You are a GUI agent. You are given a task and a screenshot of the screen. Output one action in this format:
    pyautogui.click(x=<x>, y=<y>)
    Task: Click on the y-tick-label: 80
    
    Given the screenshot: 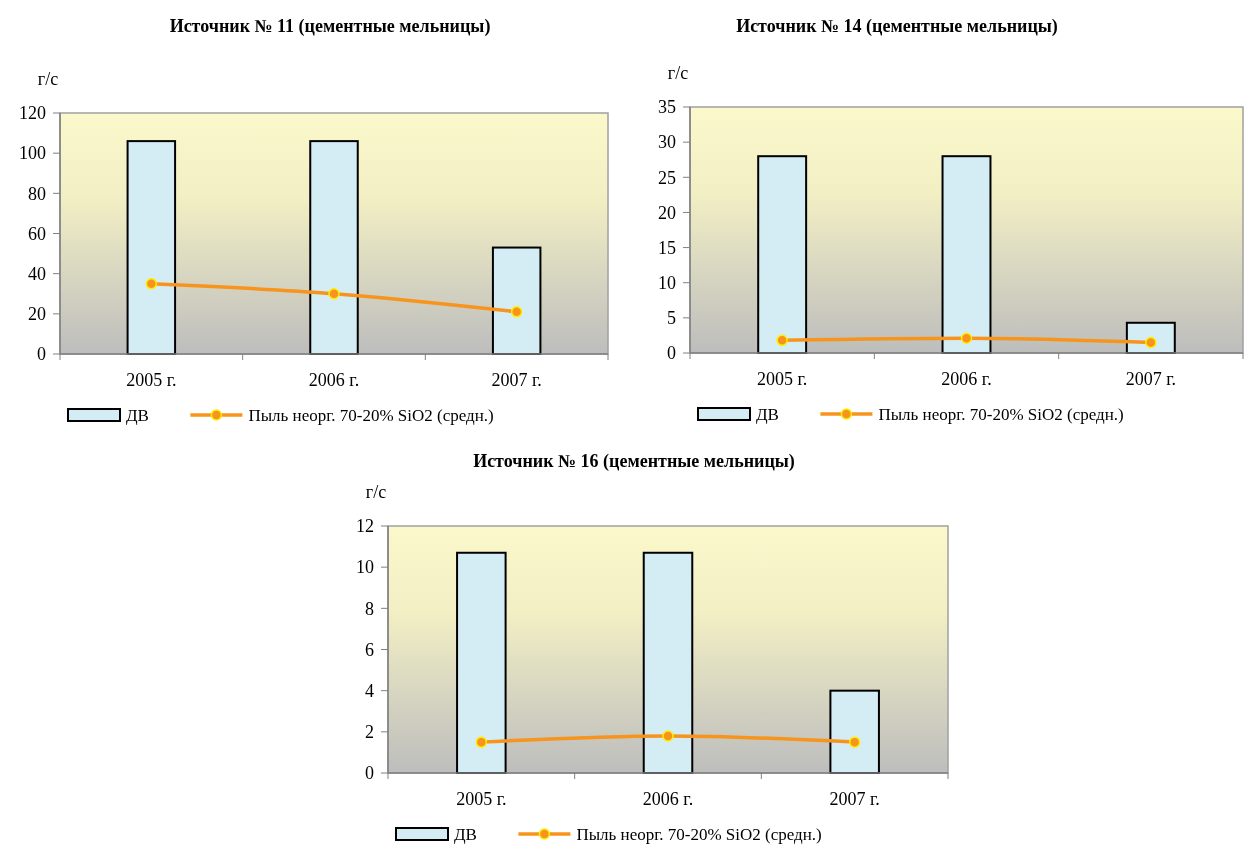 What is the action you would take?
    pyautogui.click(x=37, y=193)
    